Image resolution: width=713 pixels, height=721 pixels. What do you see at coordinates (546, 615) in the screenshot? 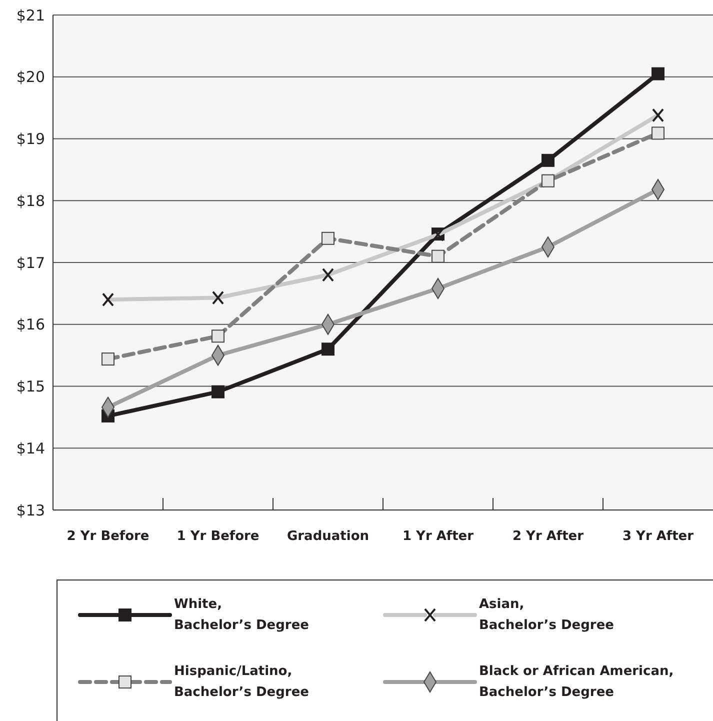
I see `legend-label: Asian, Bachelor’s Degree` at bounding box center [546, 615].